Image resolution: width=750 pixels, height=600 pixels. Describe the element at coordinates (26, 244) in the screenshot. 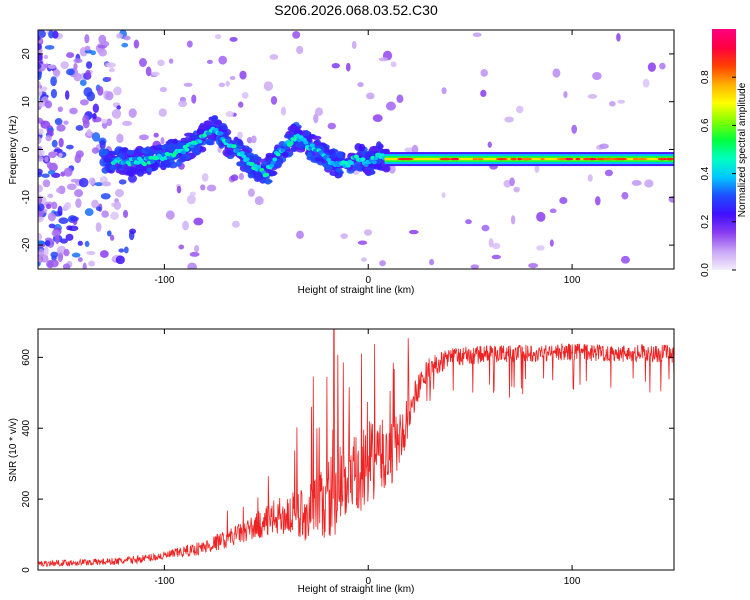

I see `spectrogram-y-tick-label: -20` at that location.